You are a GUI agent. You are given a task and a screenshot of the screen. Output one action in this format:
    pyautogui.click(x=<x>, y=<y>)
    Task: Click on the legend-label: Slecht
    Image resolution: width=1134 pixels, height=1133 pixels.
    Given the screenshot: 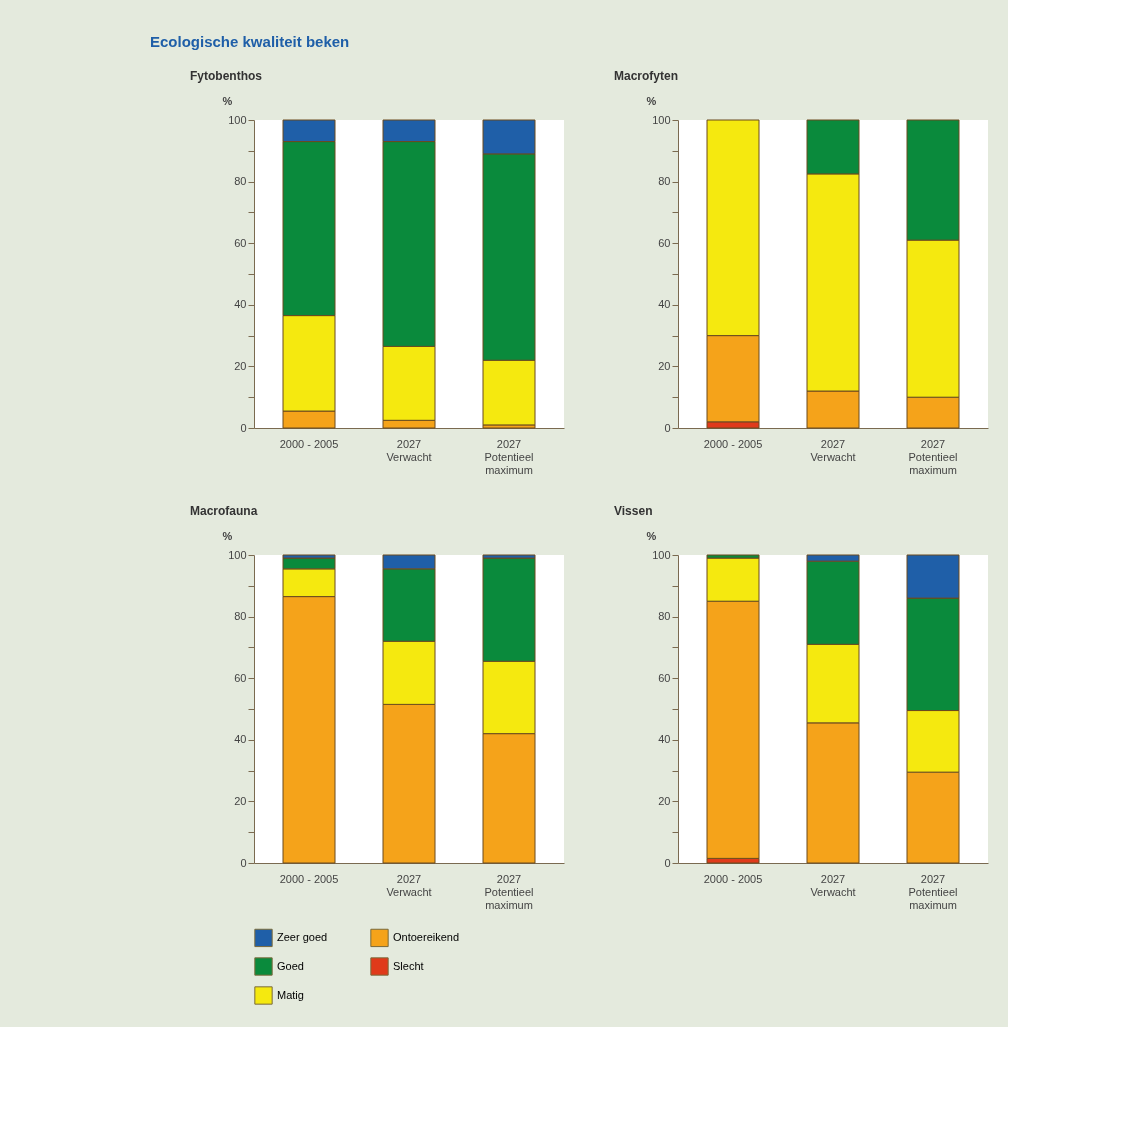 What is the action you would take?
    pyautogui.click(x=408, y=965)
    